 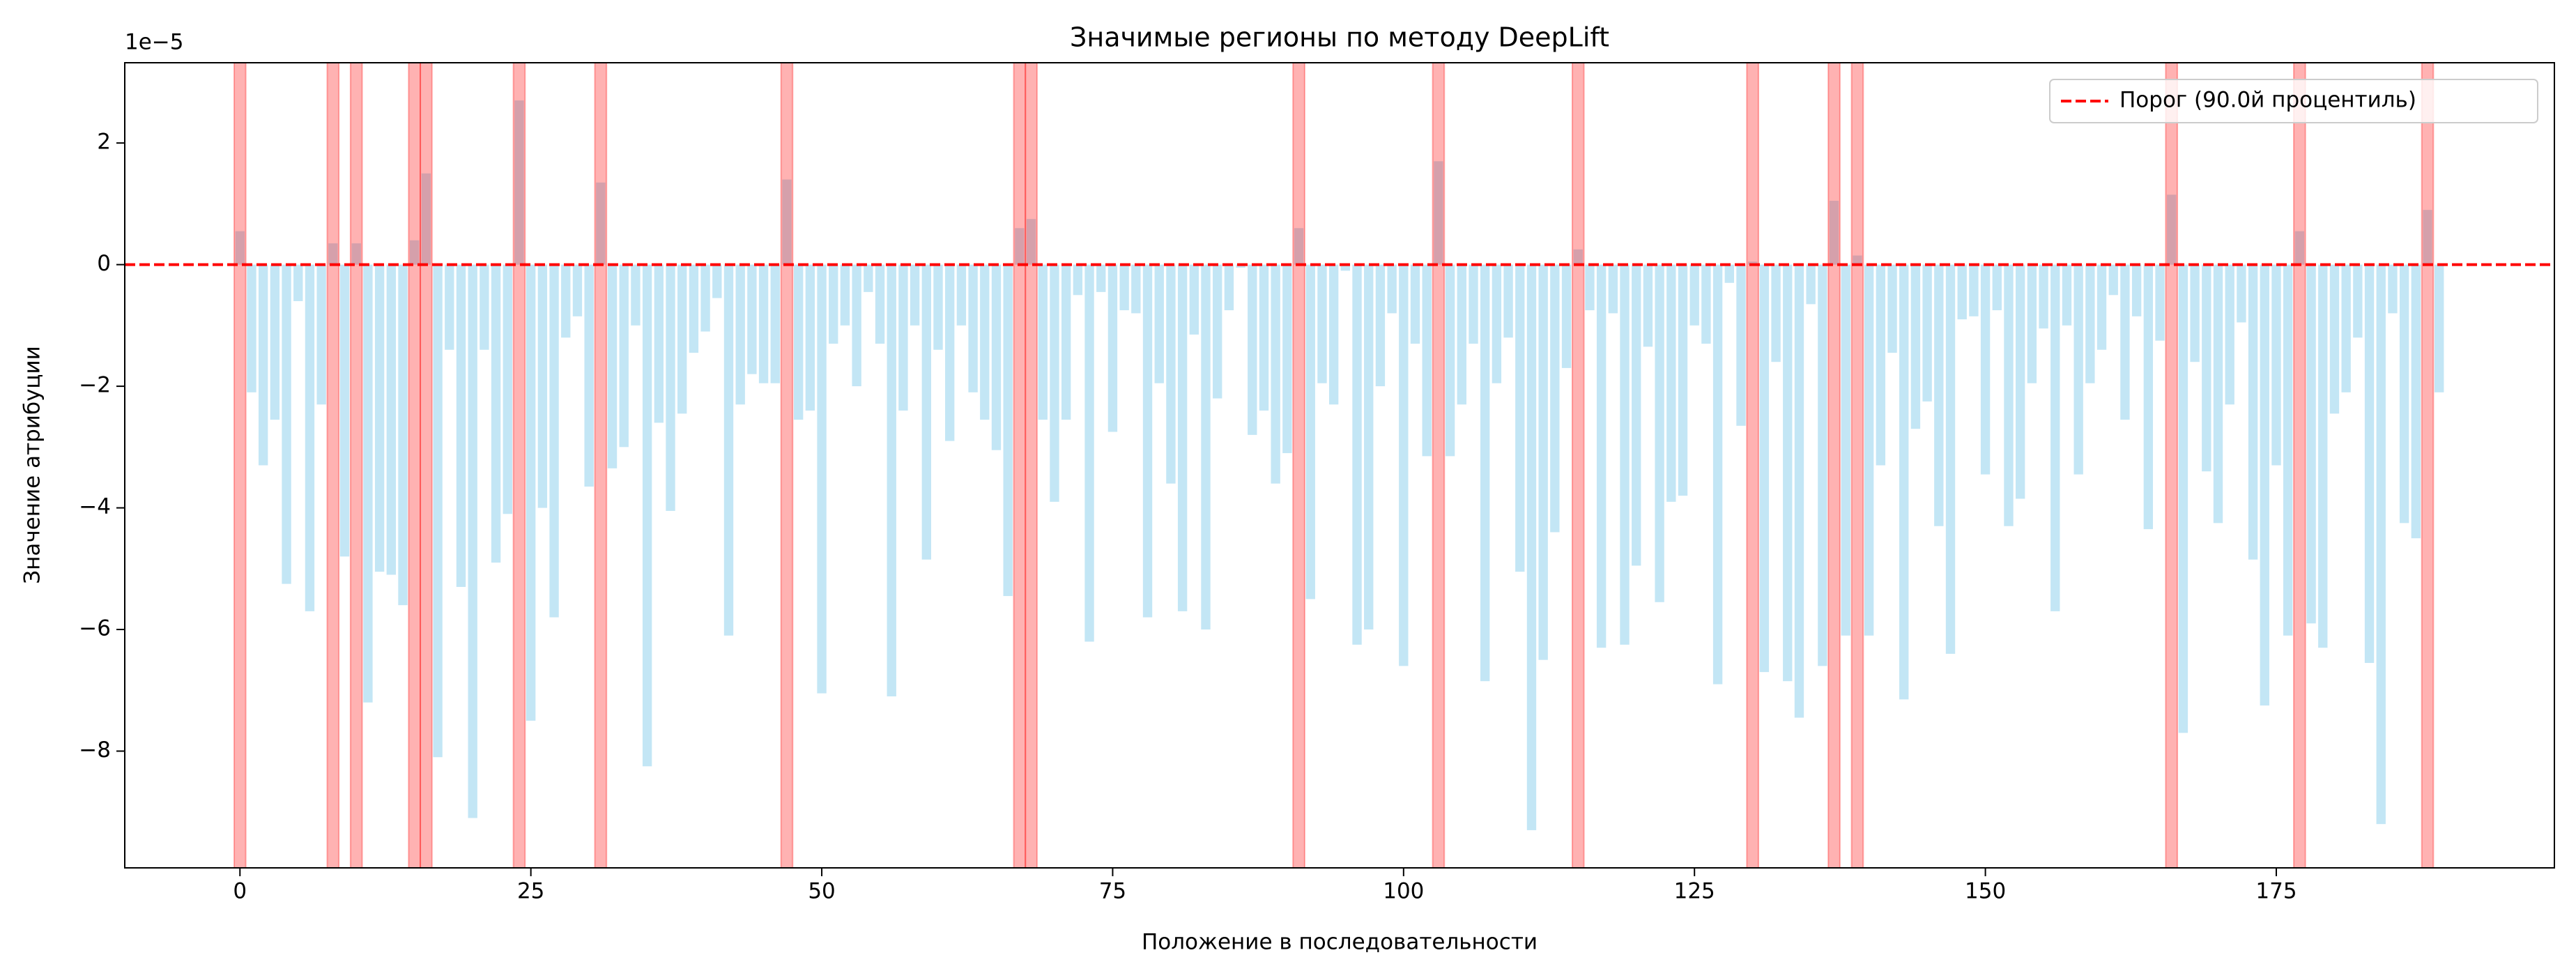 I want to click on legend-label: Порог (90.0й процентиль), so click(x=2267, y=100).